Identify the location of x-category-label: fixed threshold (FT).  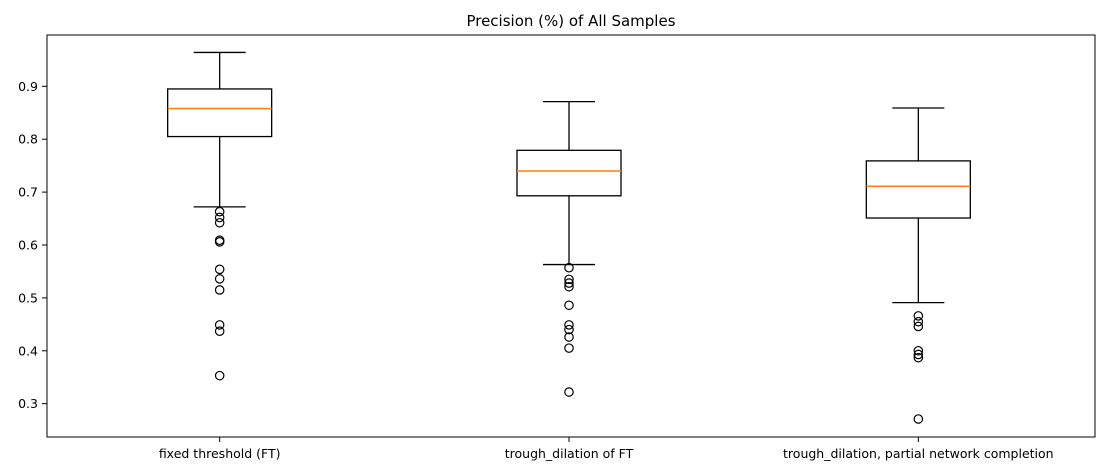
(220, 453).